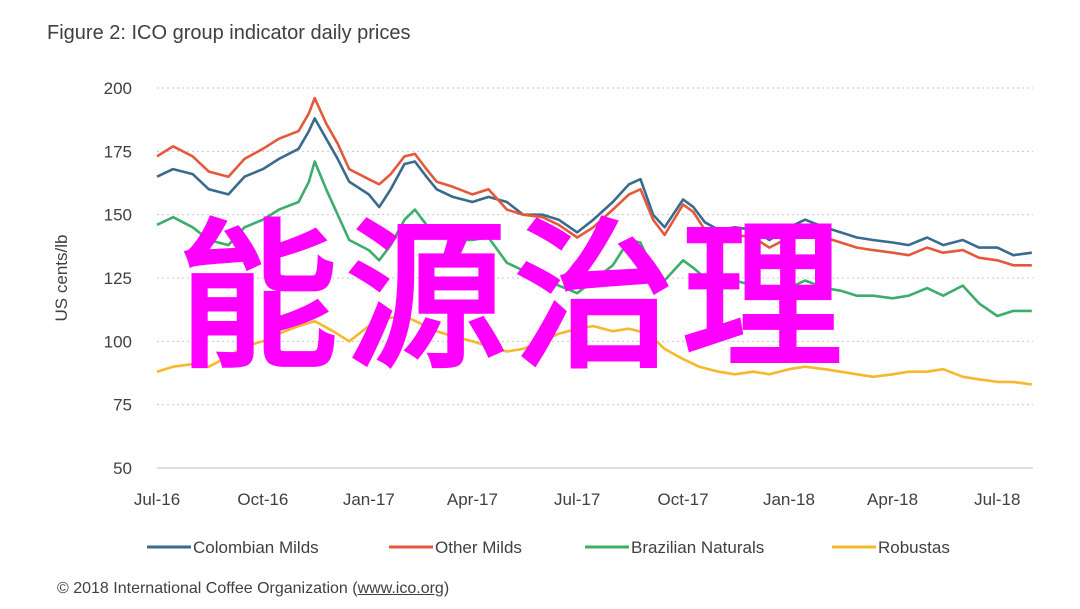 The width and height of the screenshot is (1080, 609). I want to click on x-tick-label: Jul-16, so click(157, 499).